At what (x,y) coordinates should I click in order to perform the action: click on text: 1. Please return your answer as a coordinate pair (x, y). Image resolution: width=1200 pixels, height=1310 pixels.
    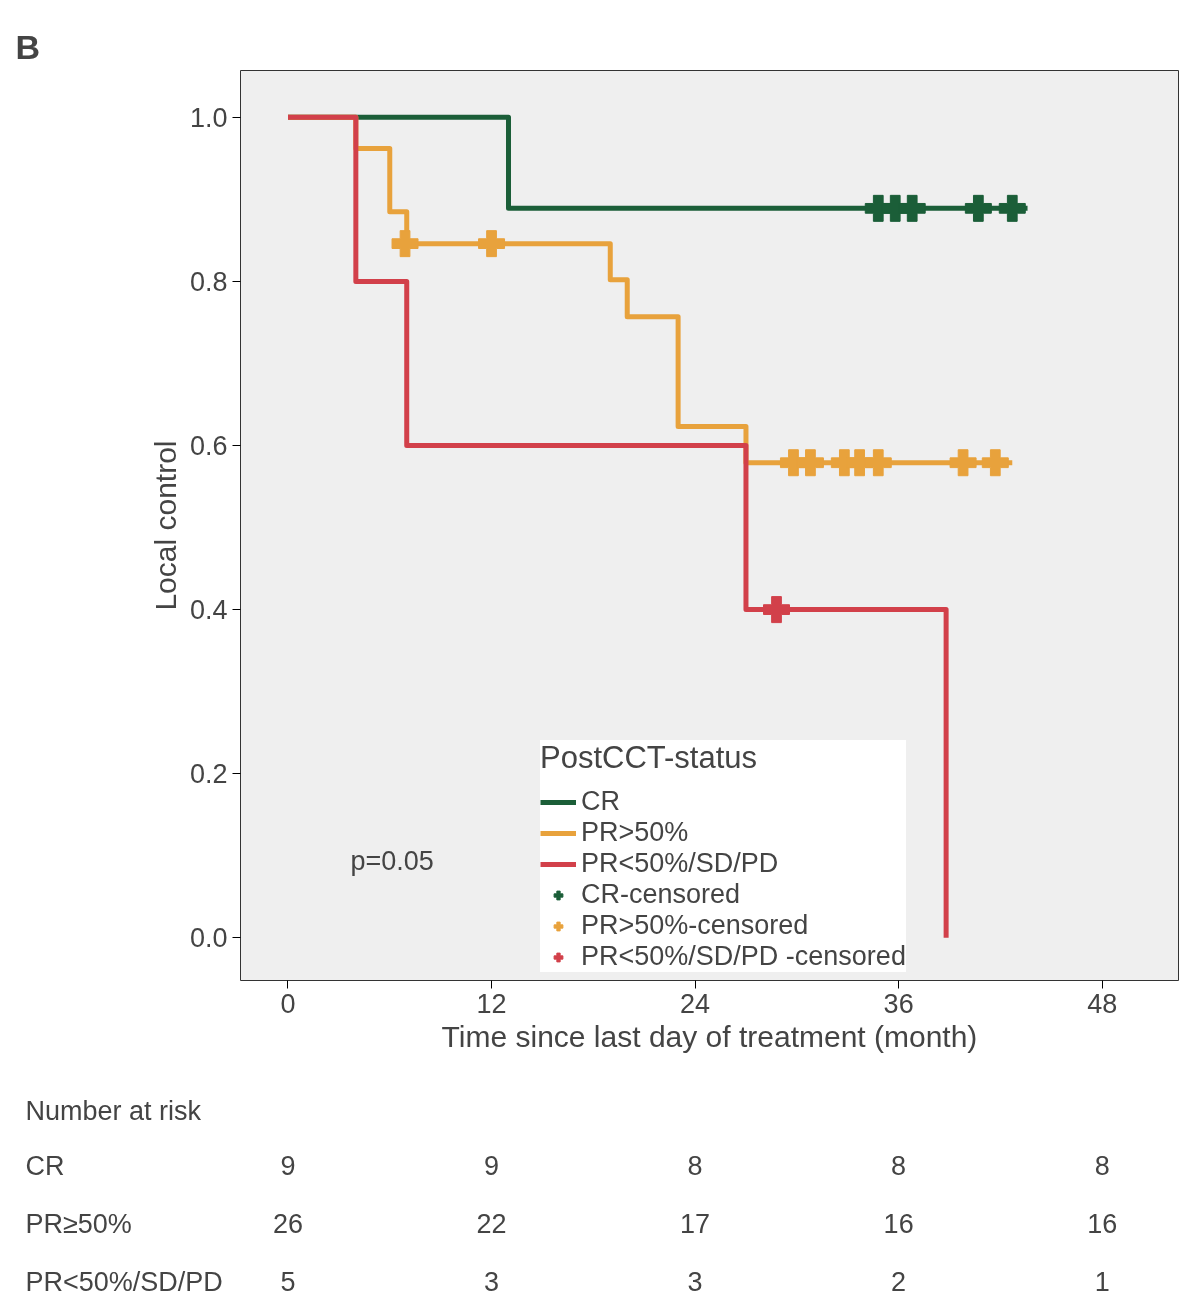
    Looking at the image, I should click on (1102, 1282).